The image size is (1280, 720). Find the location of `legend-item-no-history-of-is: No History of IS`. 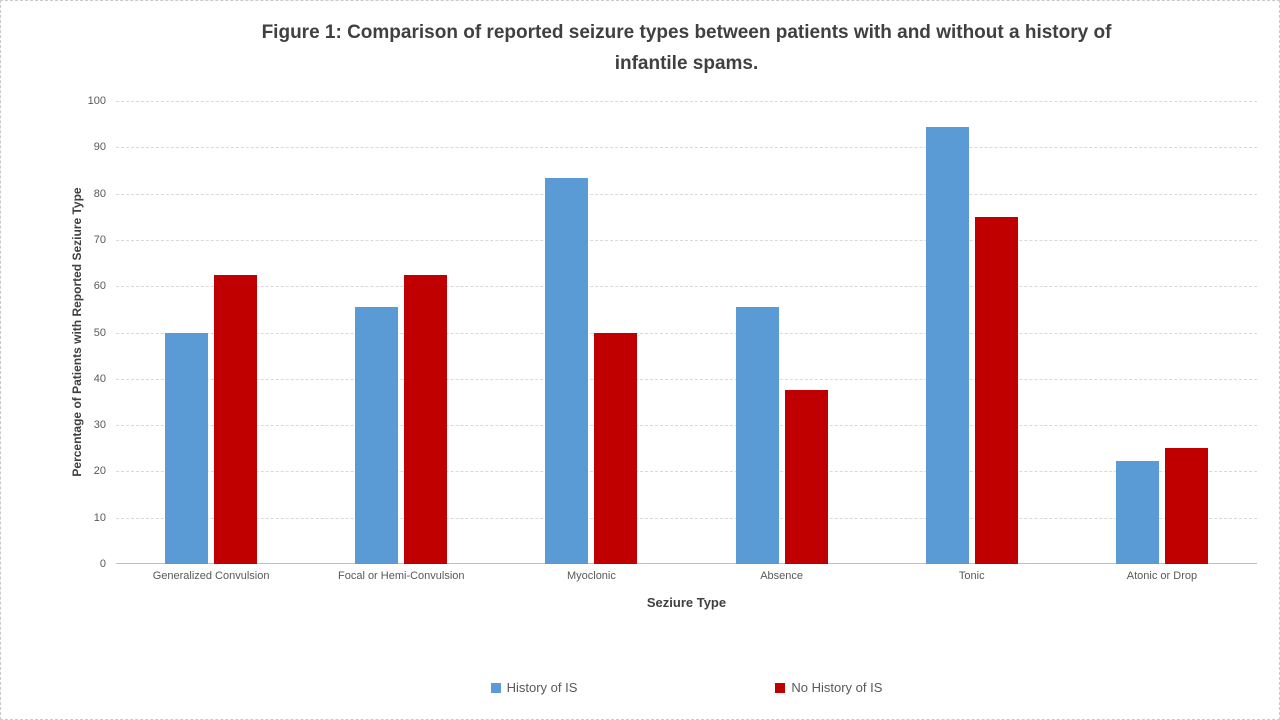

legend-item-no-history-of-is: No History of IS is located at coordinates (828, 687).